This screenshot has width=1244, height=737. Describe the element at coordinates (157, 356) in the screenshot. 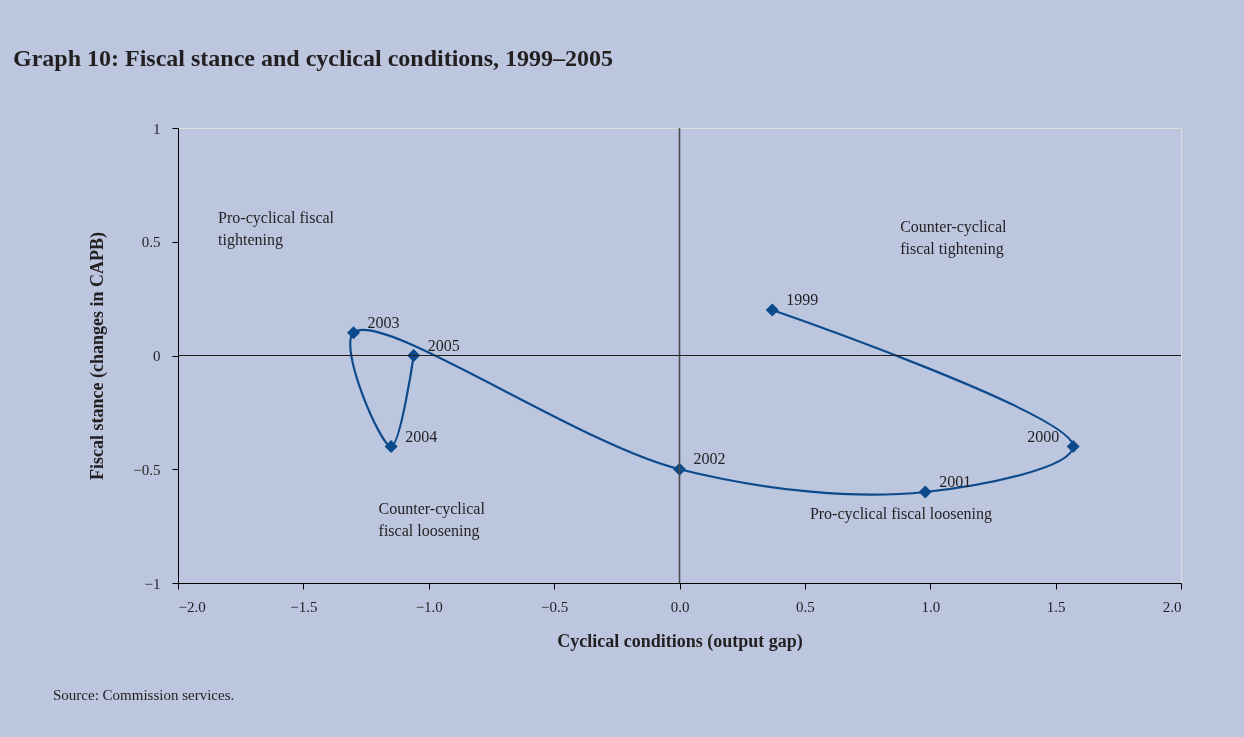

I see `y-tick-label: 0` at that location.